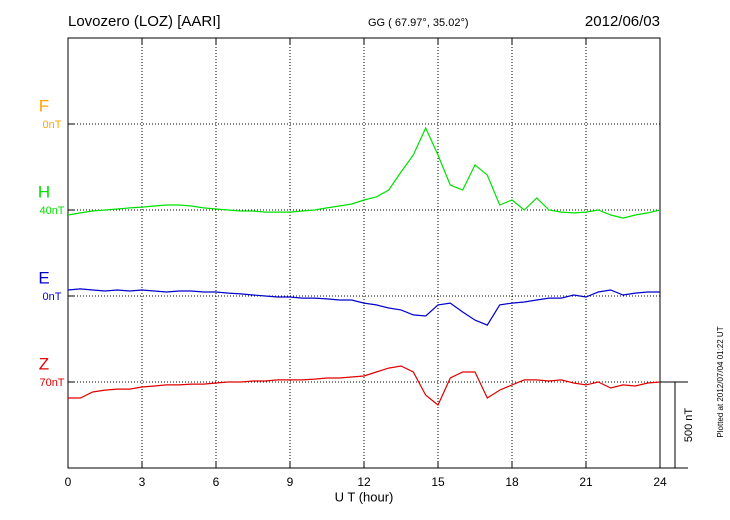  I want to click on x-tick-label: 15, so click(438, 482).